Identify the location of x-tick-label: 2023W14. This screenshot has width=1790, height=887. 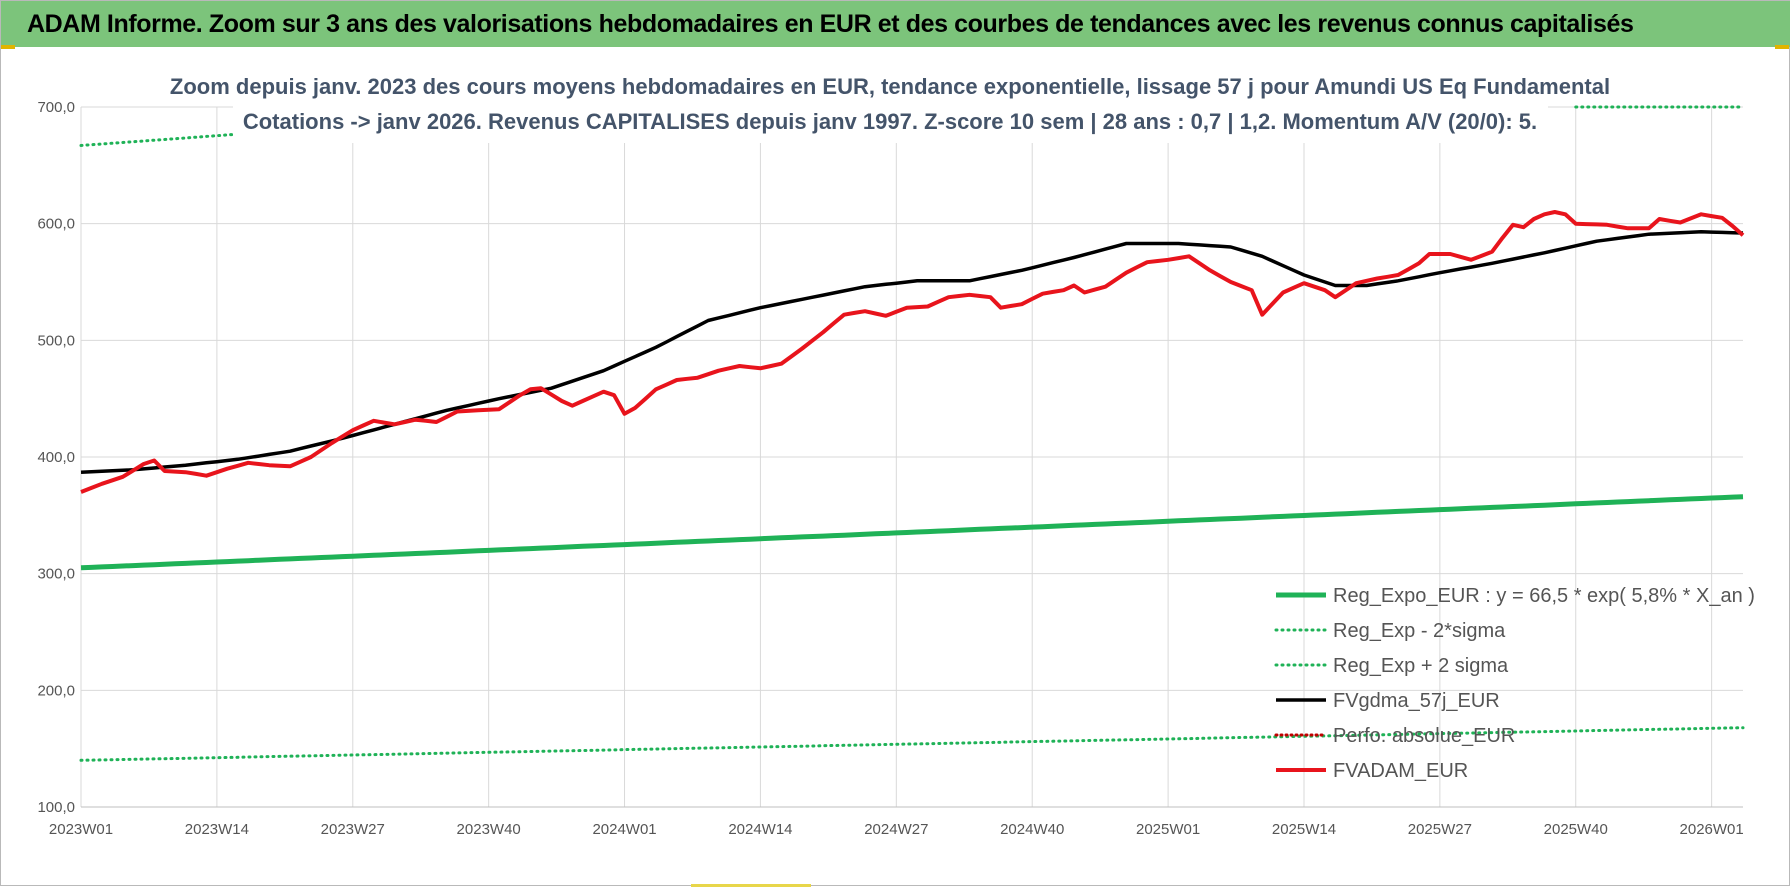
(217, 829).